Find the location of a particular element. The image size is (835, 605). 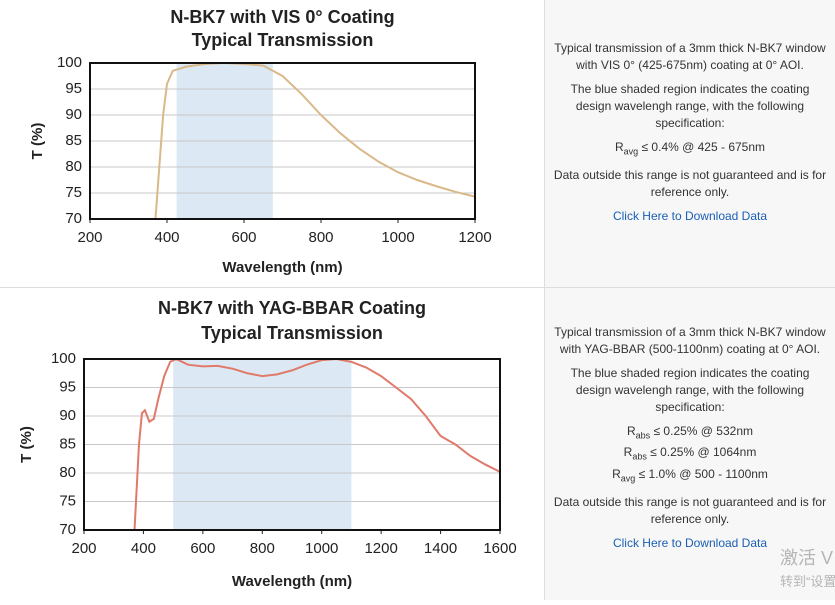

spec-line: Ravg ≤ 1.0% @ 500 - 1100nm is located at coordinates (690, 476).